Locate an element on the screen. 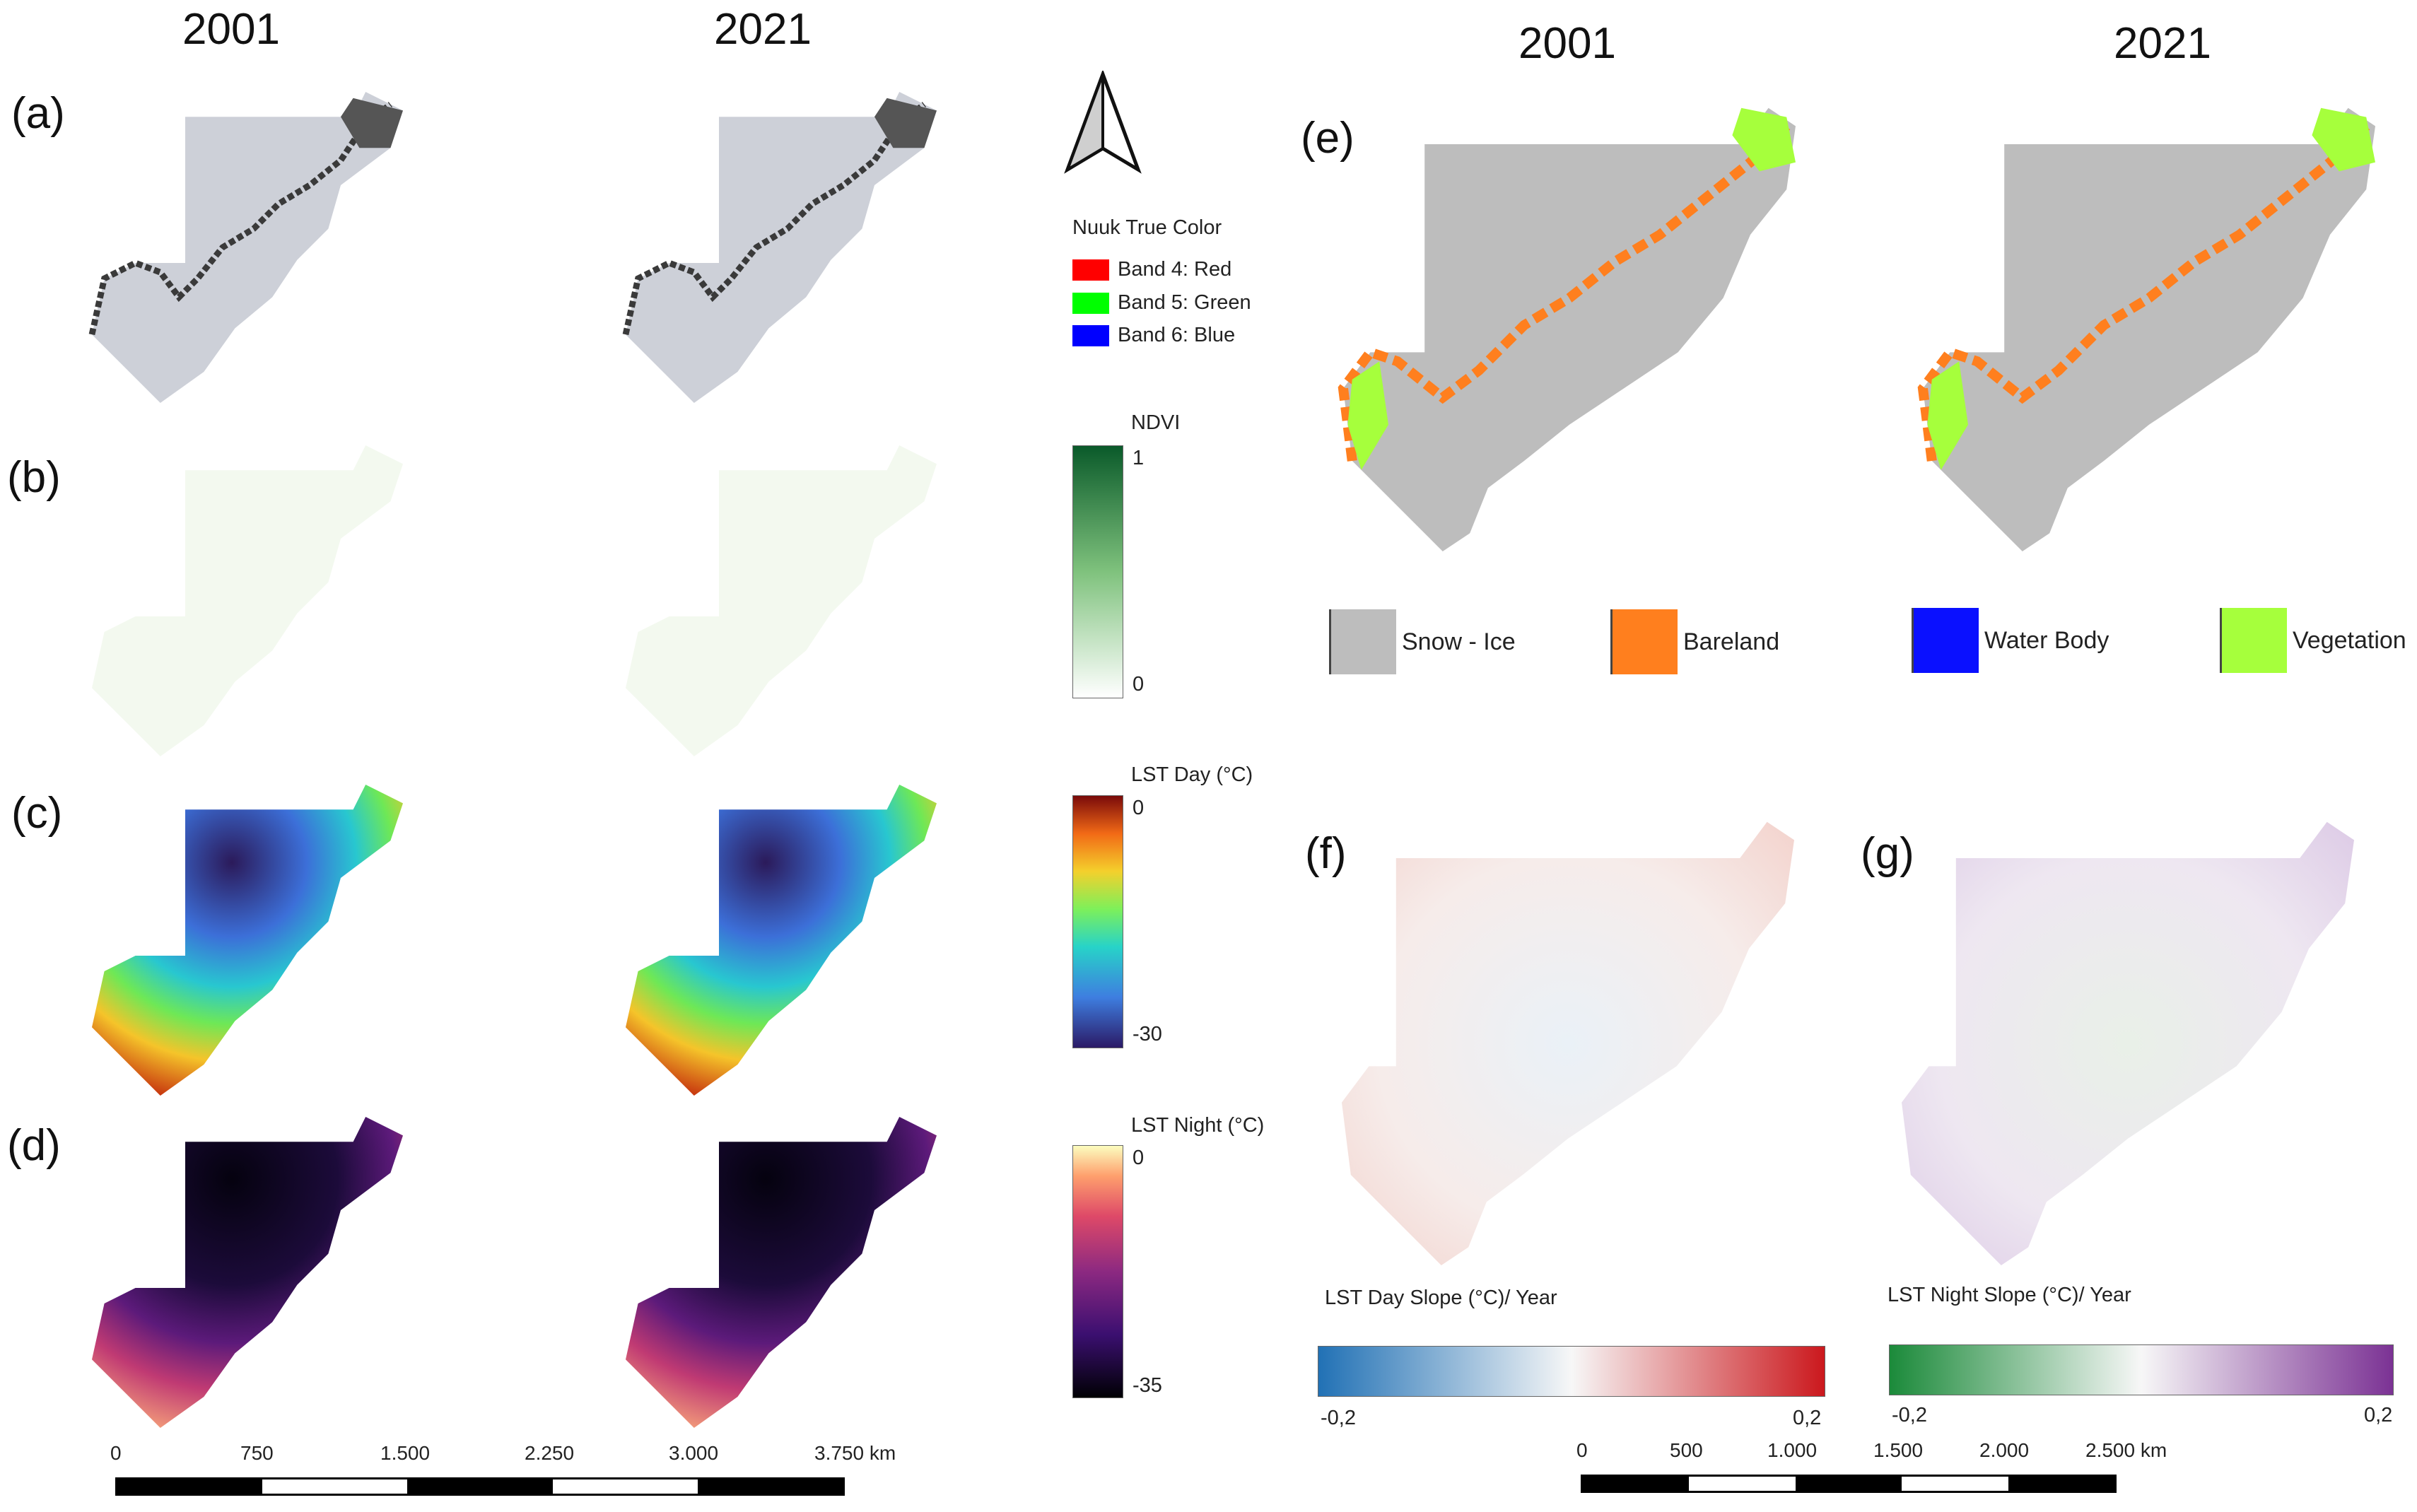 This screenshot has height=1512, width=2417. lst-day-legend-title: LST Day (°C) is located at coordinates (1192, 774).